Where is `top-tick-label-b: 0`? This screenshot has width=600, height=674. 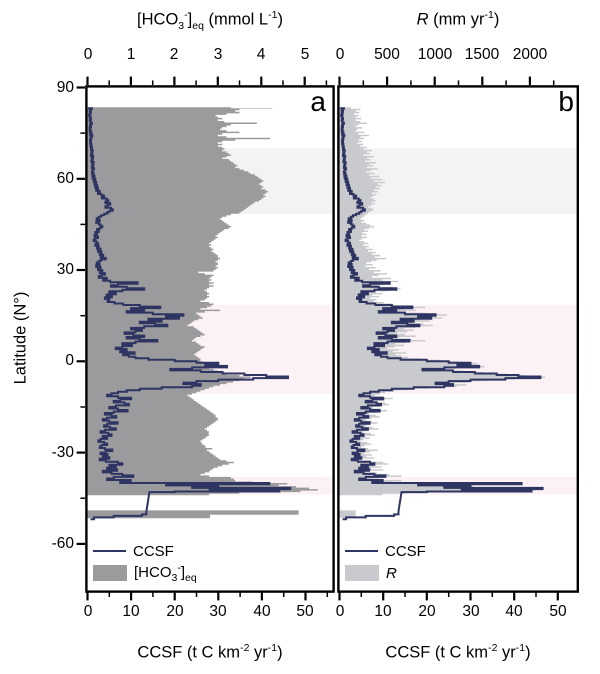
top-tick-label-b: 0 is located at coordinates (340, 54).